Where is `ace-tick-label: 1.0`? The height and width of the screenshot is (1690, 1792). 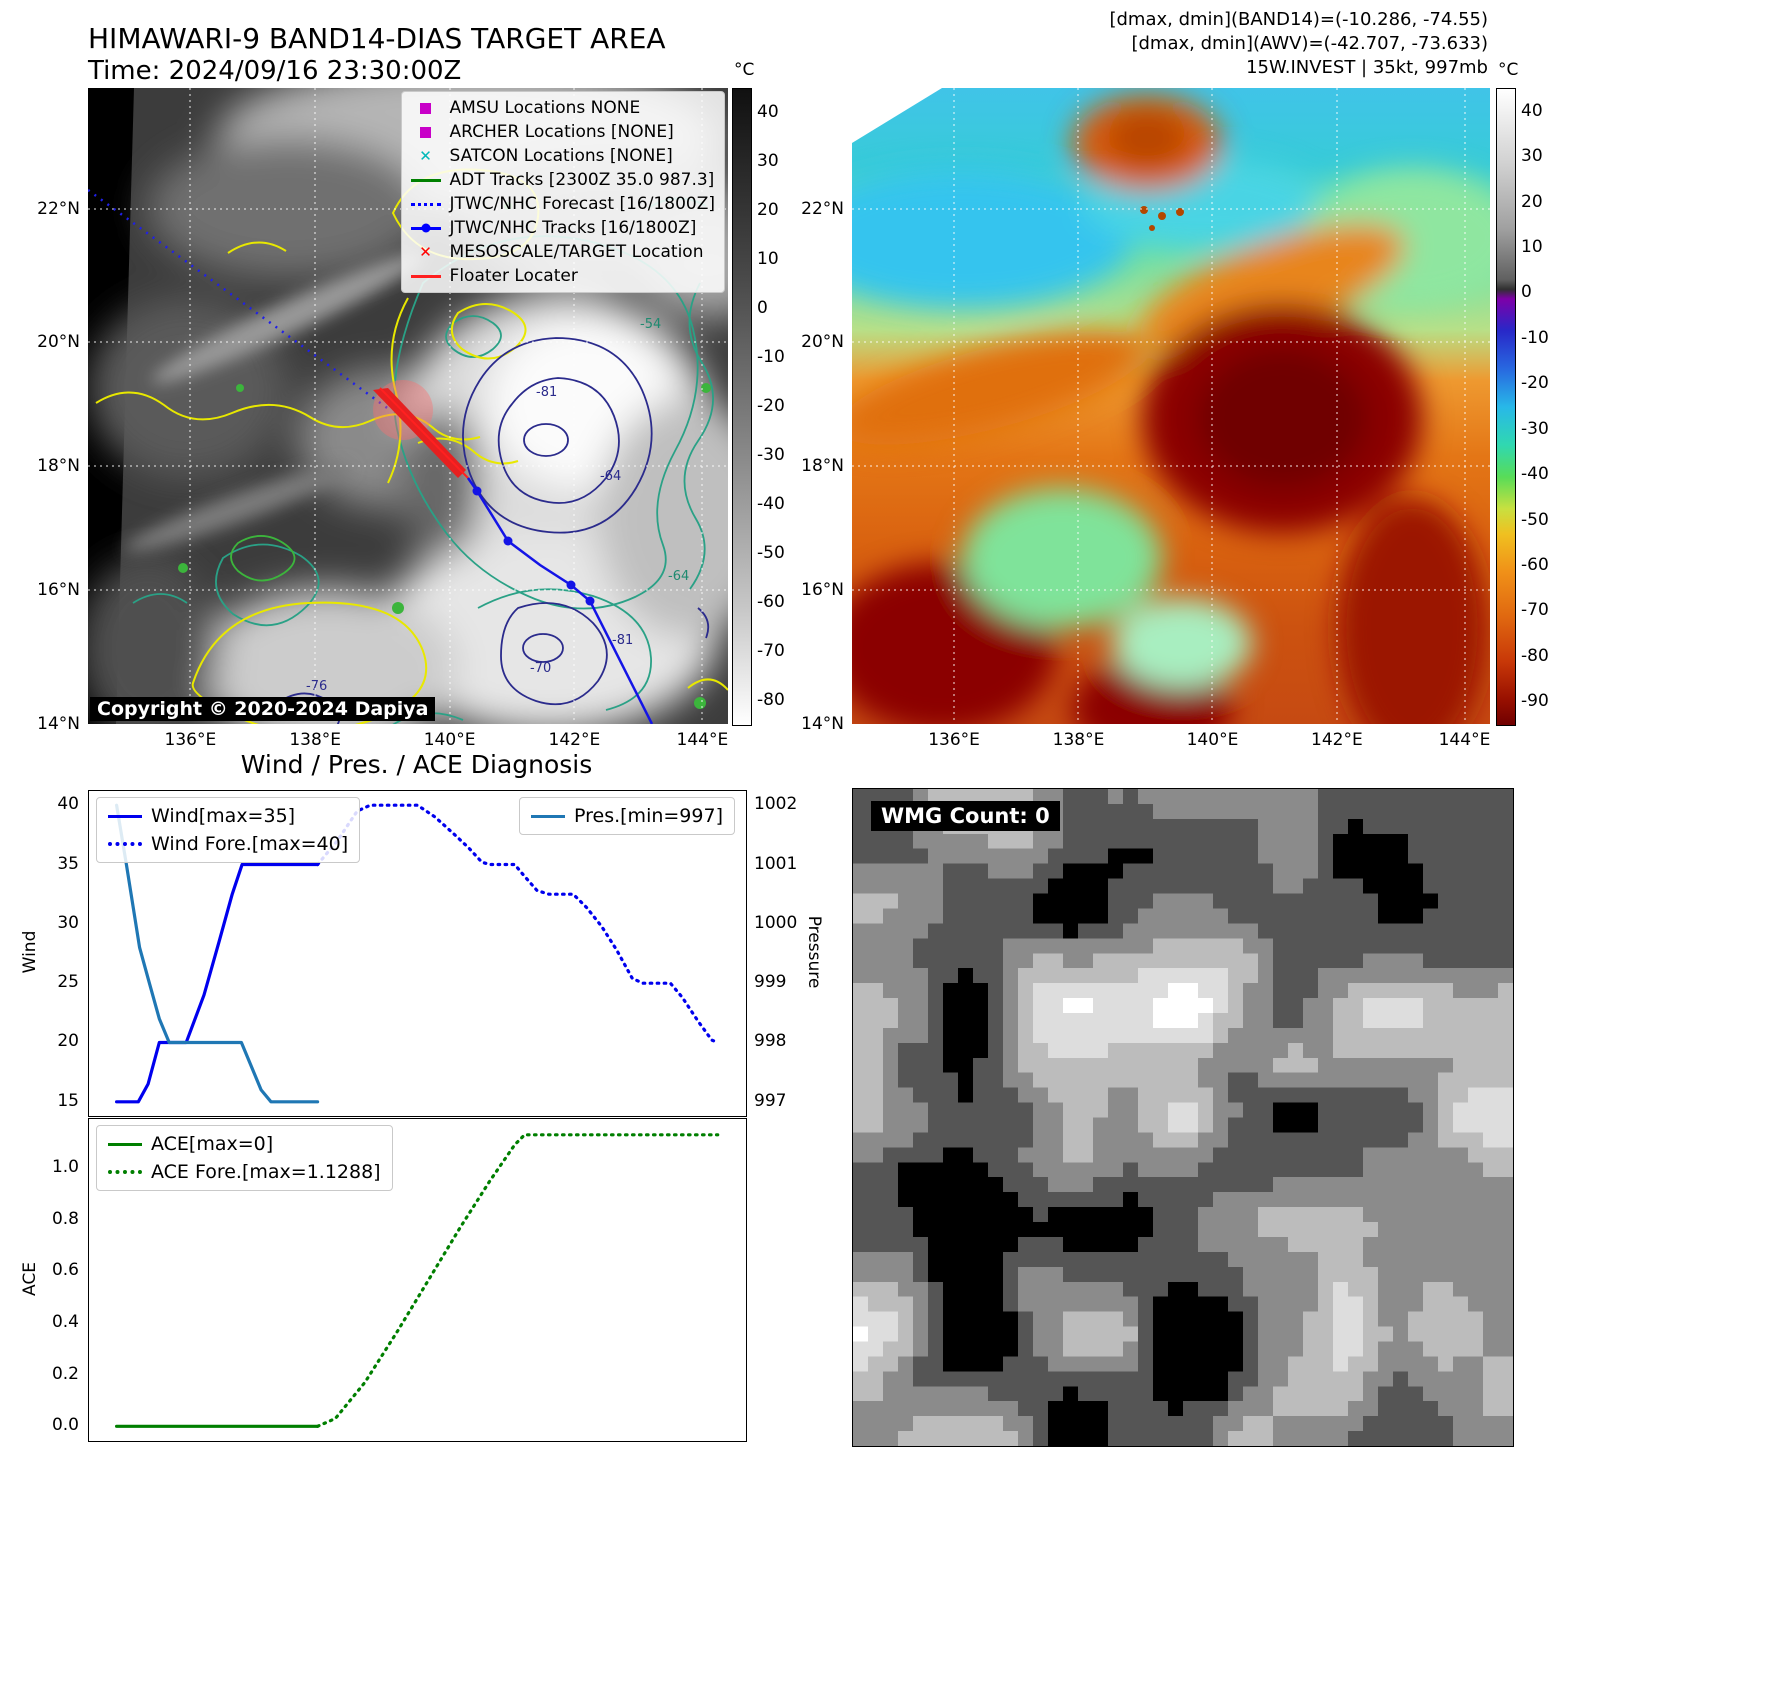
ace-tick-label: 1.0 is located at coordinates (65, 1167).